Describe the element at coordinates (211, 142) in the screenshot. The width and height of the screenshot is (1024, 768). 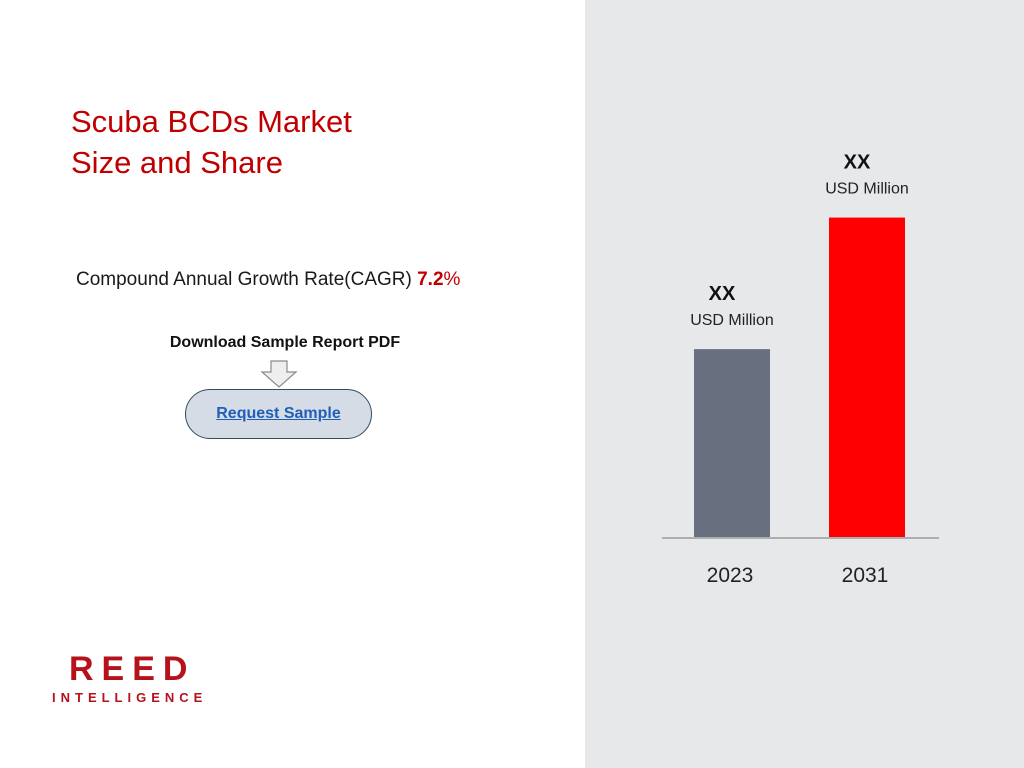
I see `page-title: Scuba BCDs Market Size and Share` at that location.